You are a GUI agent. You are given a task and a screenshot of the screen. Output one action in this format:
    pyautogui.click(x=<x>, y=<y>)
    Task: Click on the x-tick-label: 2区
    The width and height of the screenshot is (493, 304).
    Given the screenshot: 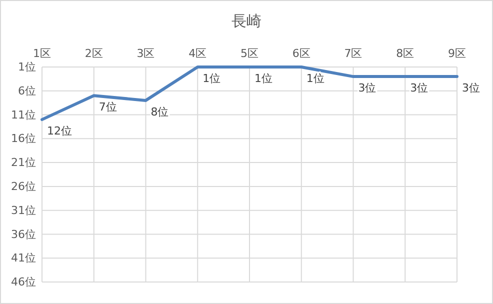 What is the action you would take?
    pyautogui.click(x=93, y=53)
    